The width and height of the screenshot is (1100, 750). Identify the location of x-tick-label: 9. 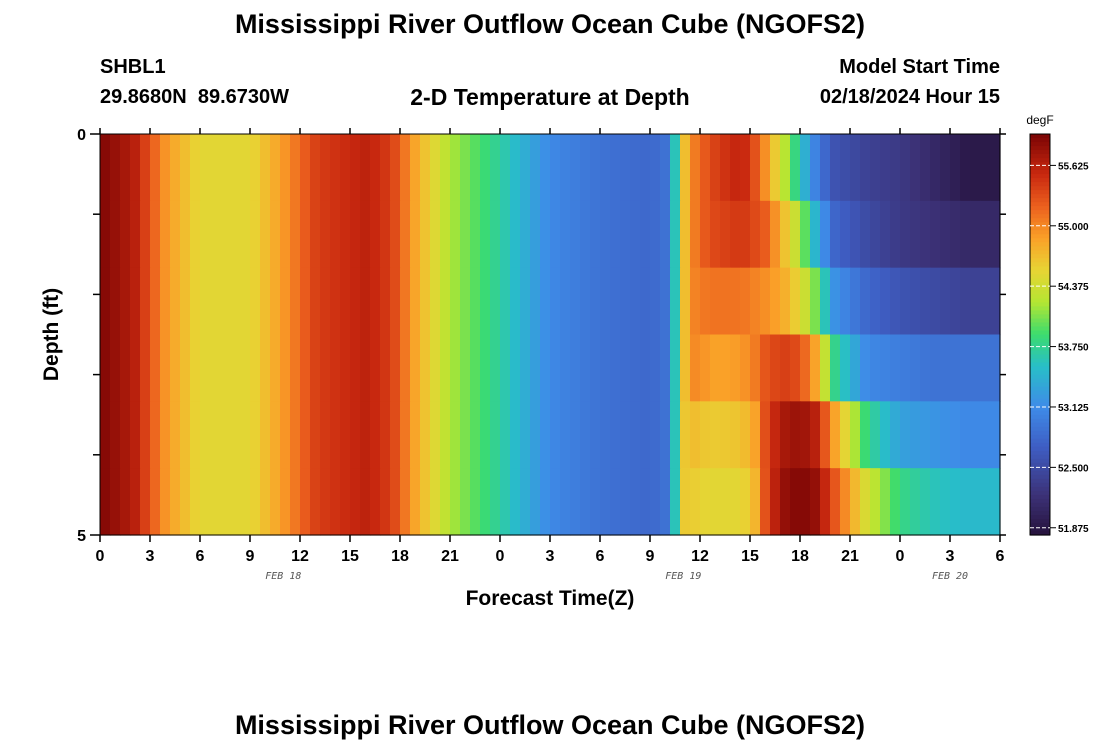
(650, 556).